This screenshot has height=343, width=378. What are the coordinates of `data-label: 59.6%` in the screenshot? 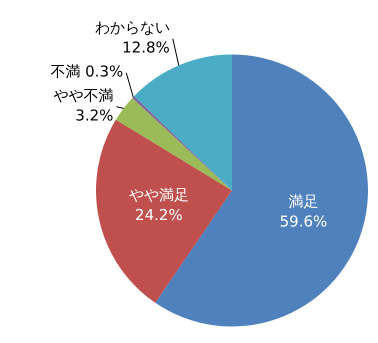 It's located at (304, 221).